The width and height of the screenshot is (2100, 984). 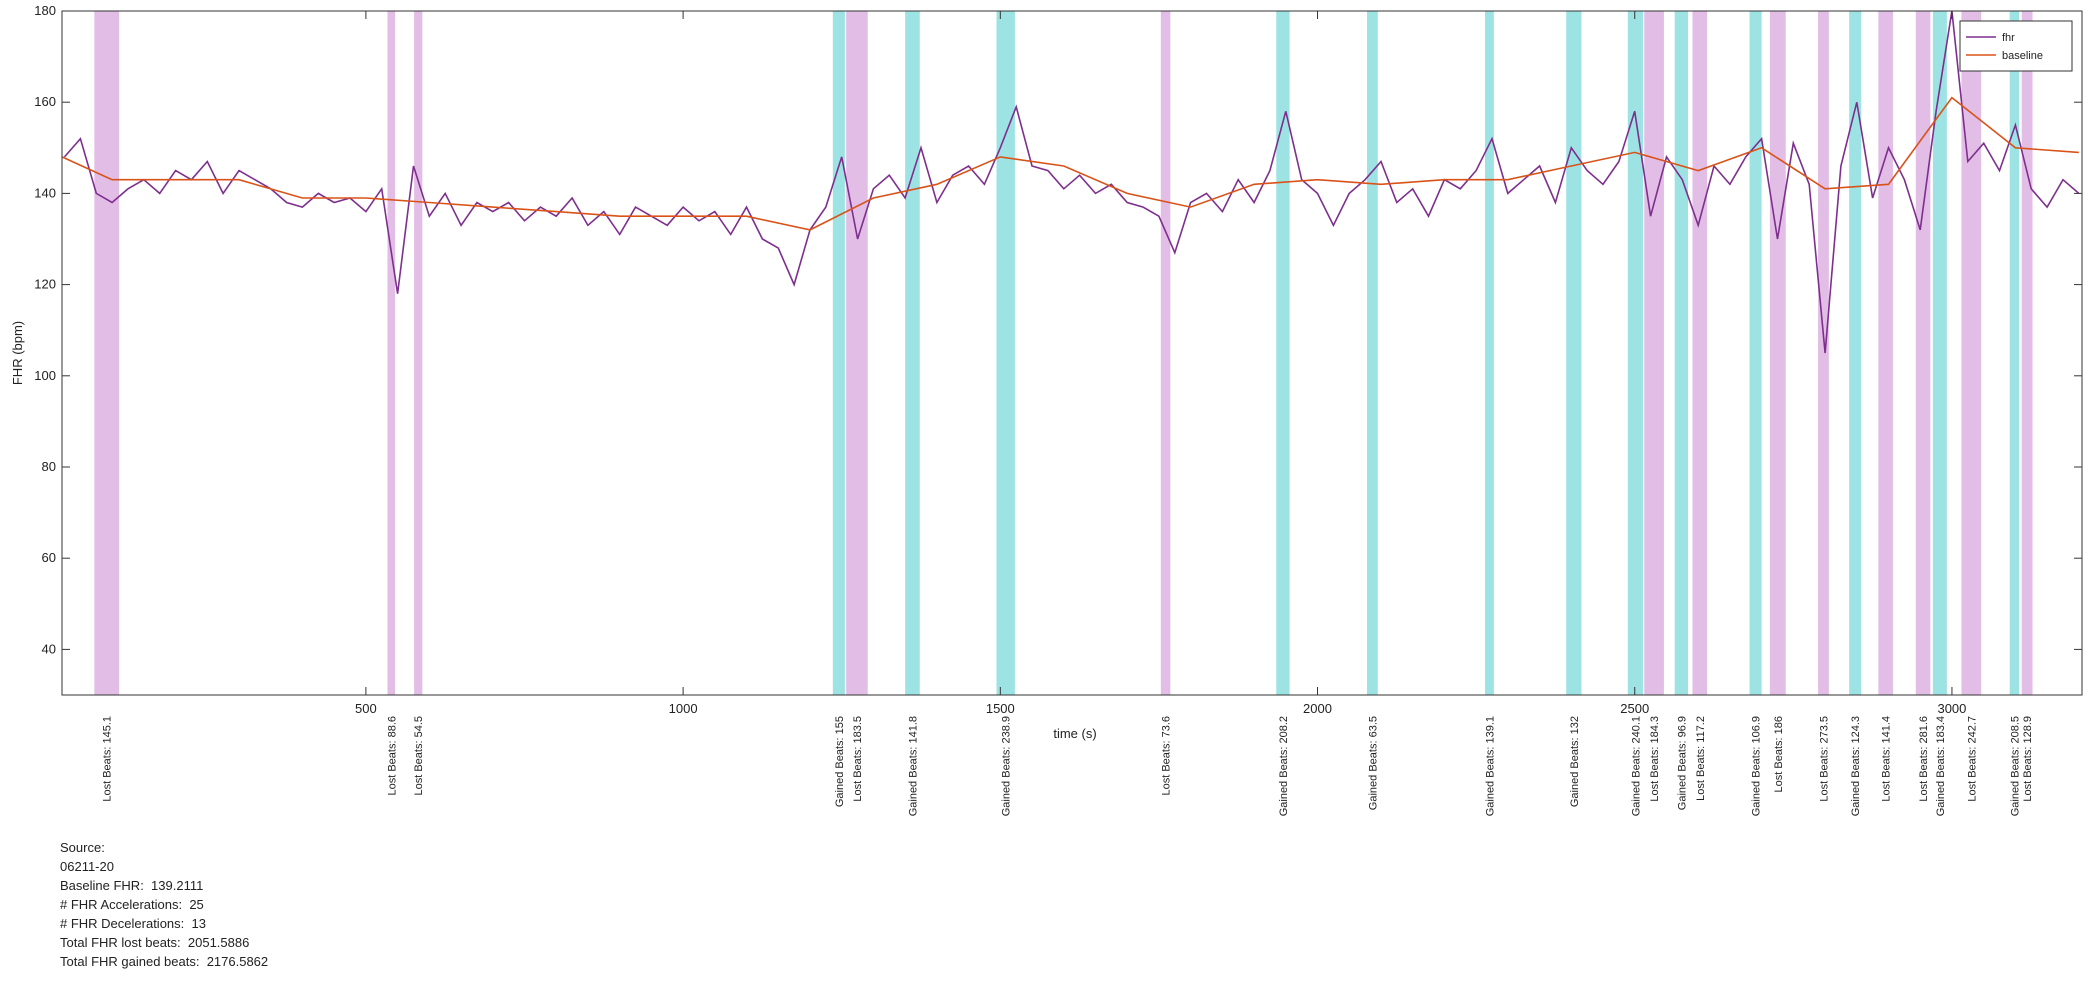 I want to click on x-tick-label: 2500, so click(x=1634, y=708).